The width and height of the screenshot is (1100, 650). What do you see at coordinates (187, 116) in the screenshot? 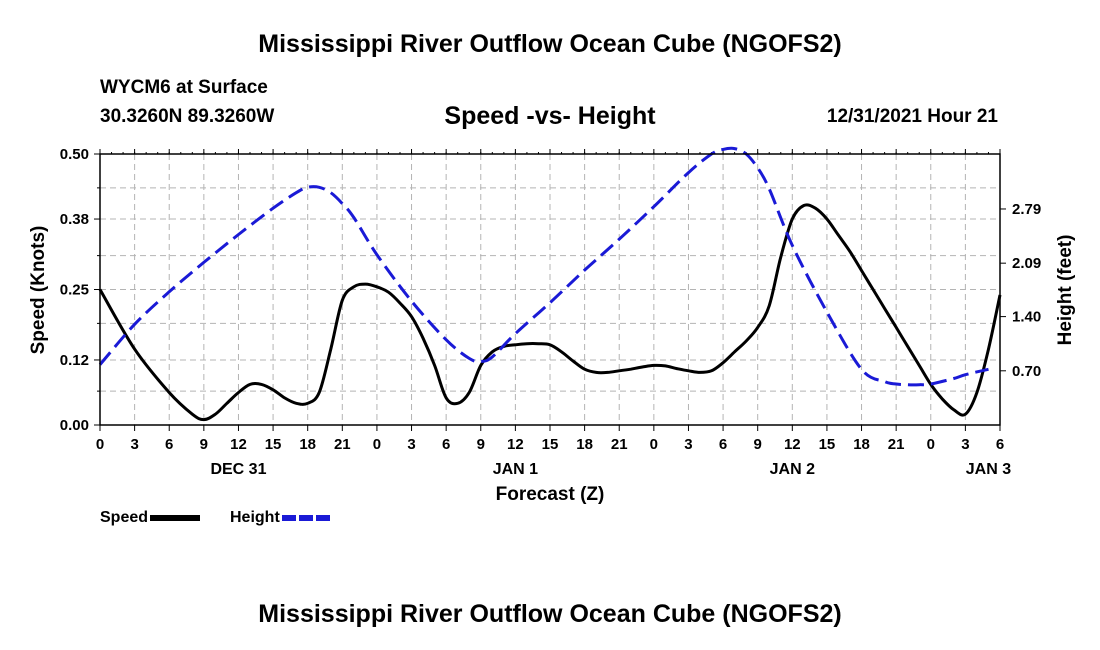
I see `station-coordinates: 30.3260N 89.3260W` at bounding box center [187, 116].